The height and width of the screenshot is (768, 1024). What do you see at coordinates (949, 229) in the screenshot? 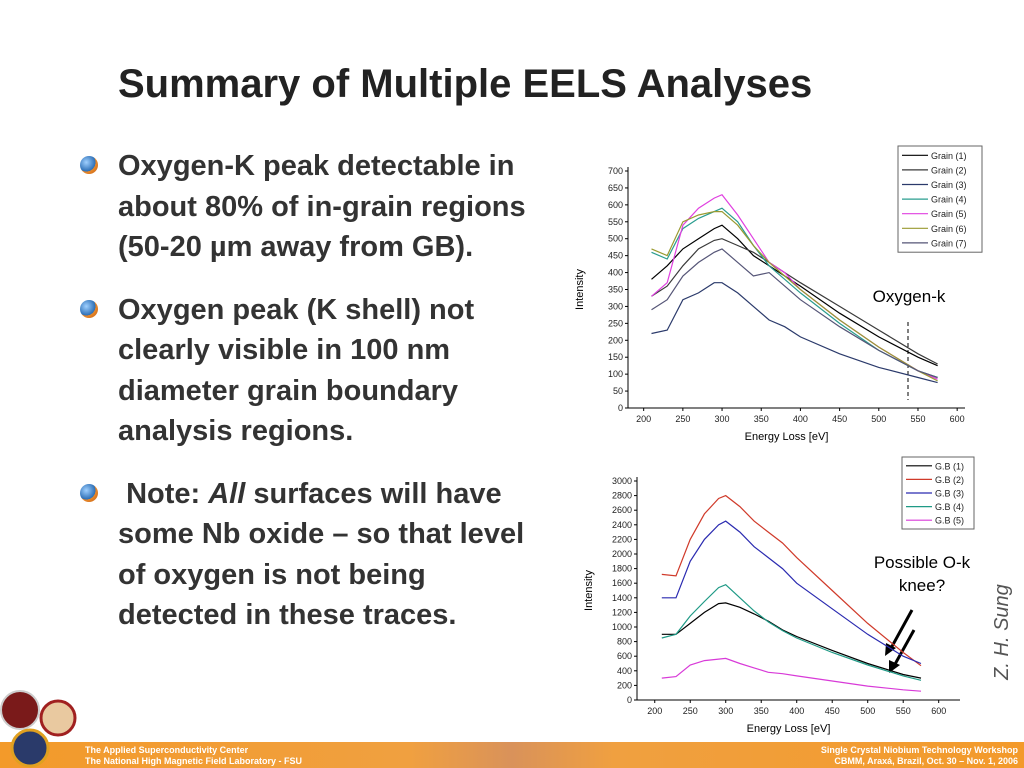
I see `legend-label: Grain (6)` at bounding box center [949, 229].